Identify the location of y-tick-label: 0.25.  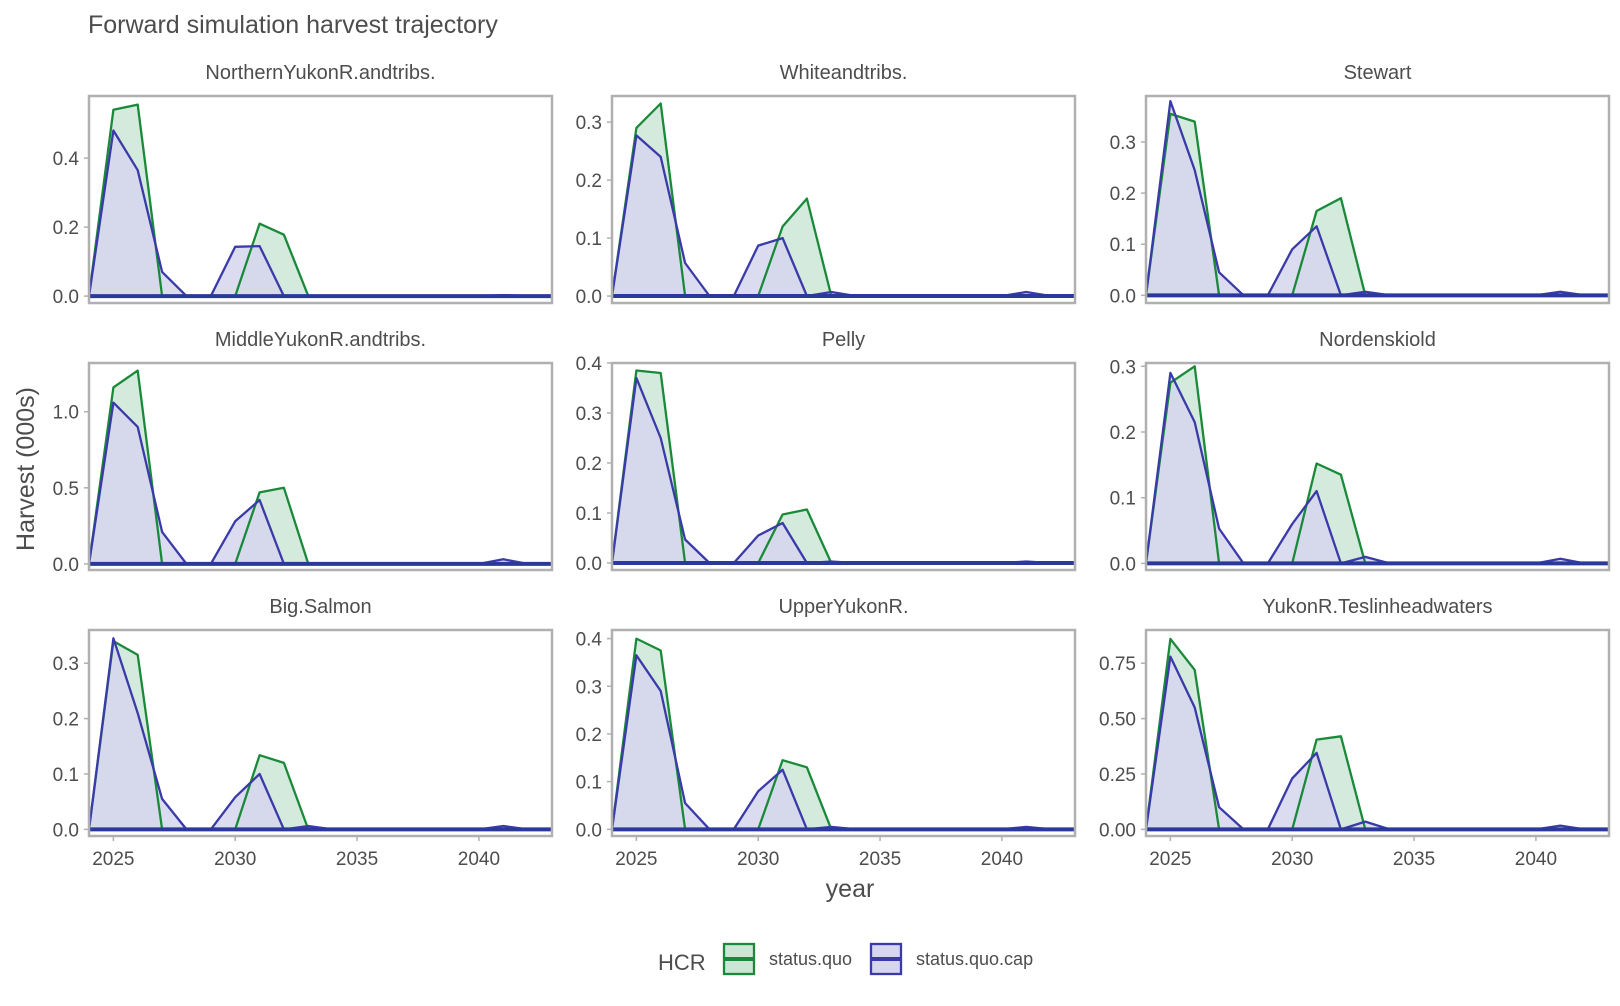
(1117, 775).